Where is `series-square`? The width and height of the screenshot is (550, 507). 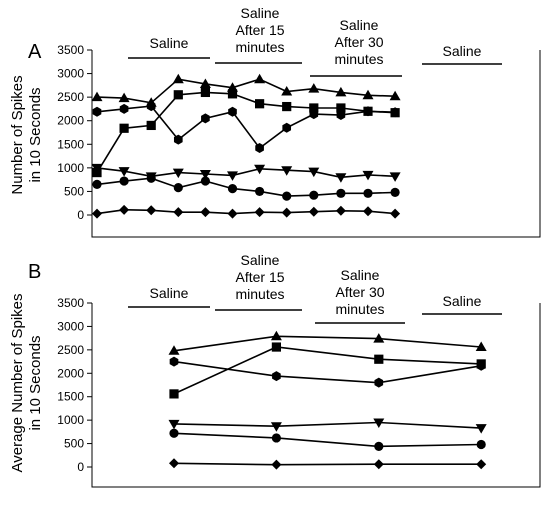 series-square is located at coordinates (327, 370).